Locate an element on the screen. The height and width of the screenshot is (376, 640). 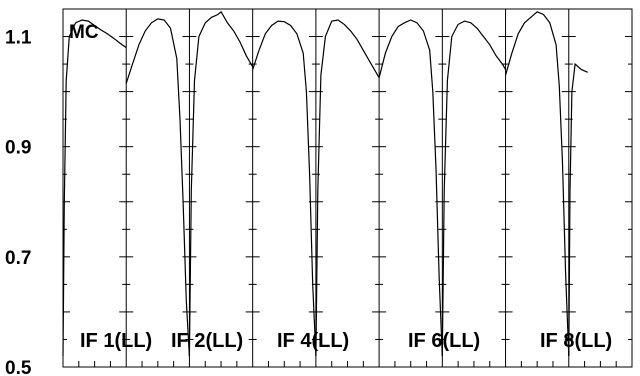
panel-label: IF 2(LL) is located at coordinates (207, 341).